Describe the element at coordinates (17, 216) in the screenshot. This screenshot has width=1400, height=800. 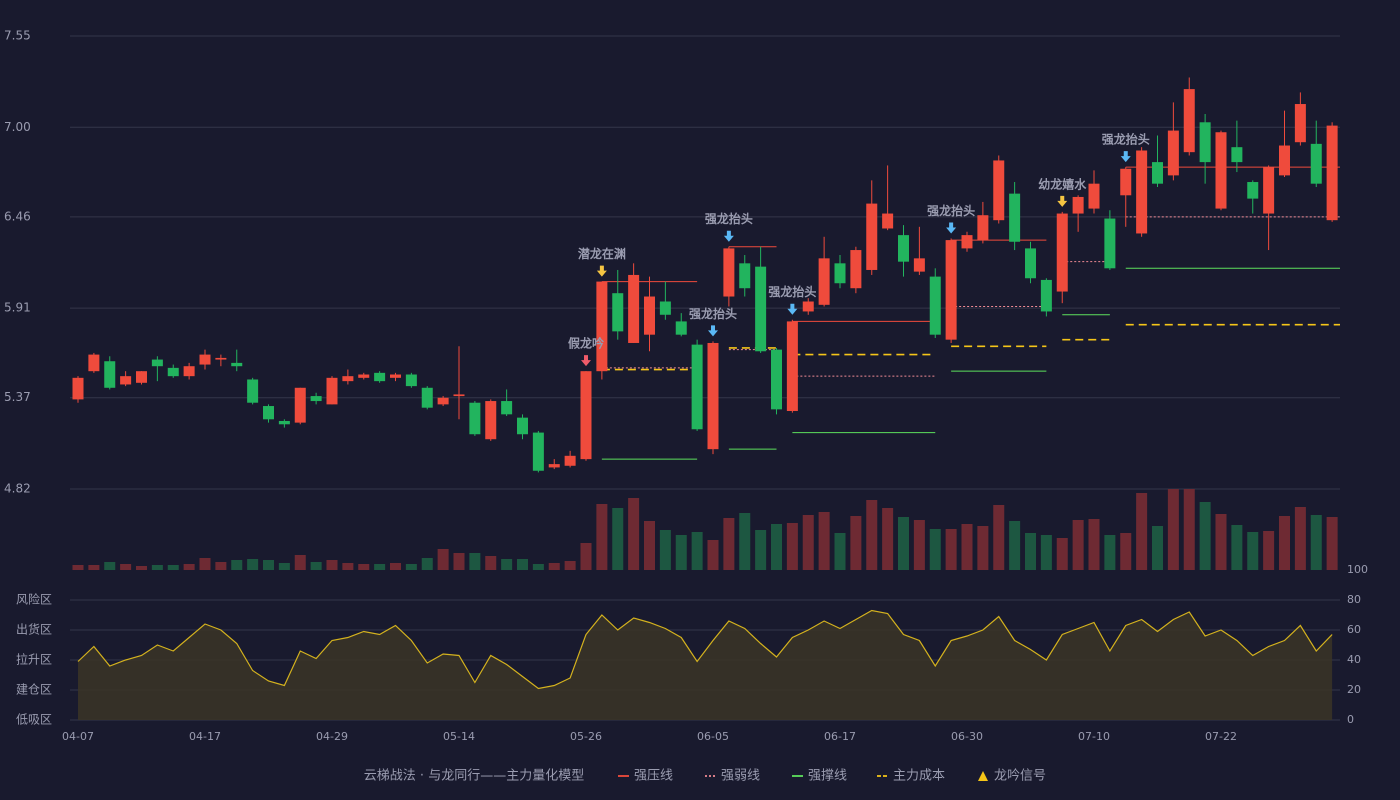
I see `y-tick-label: 6.46` at that location.